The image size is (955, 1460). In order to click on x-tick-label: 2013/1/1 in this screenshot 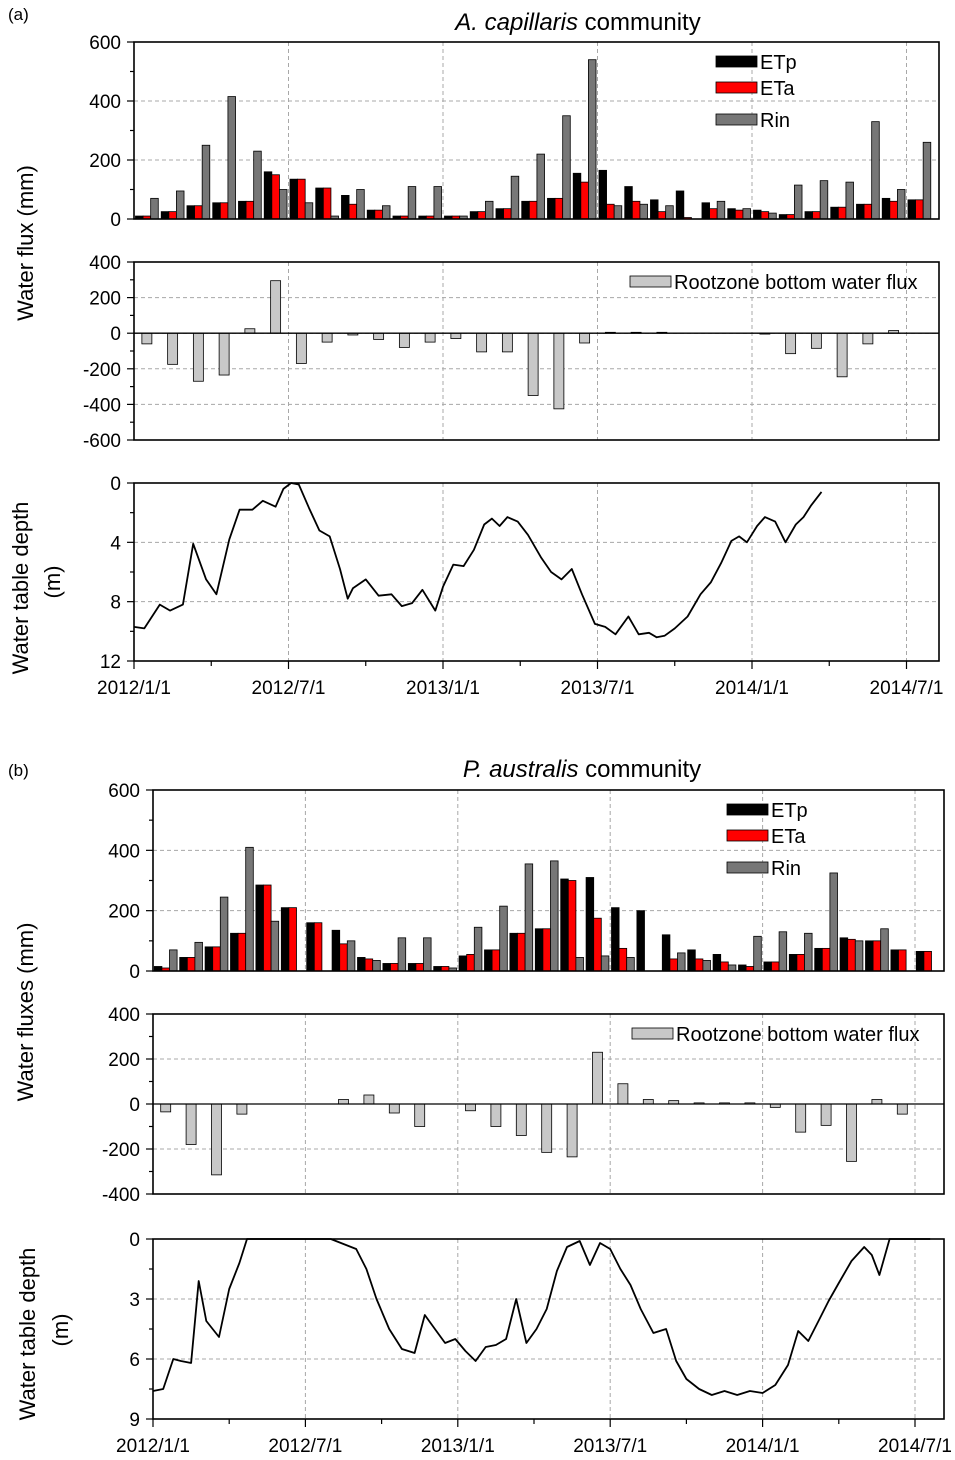, I will do `click(443, 688)`.